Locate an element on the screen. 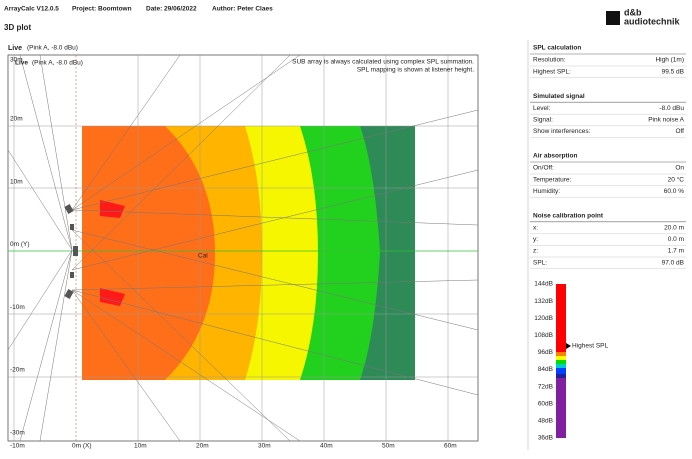 Image resolution: width=692 pixels, height=459 pixels. row-label: Resolution: is located at coordinates (549, 60).